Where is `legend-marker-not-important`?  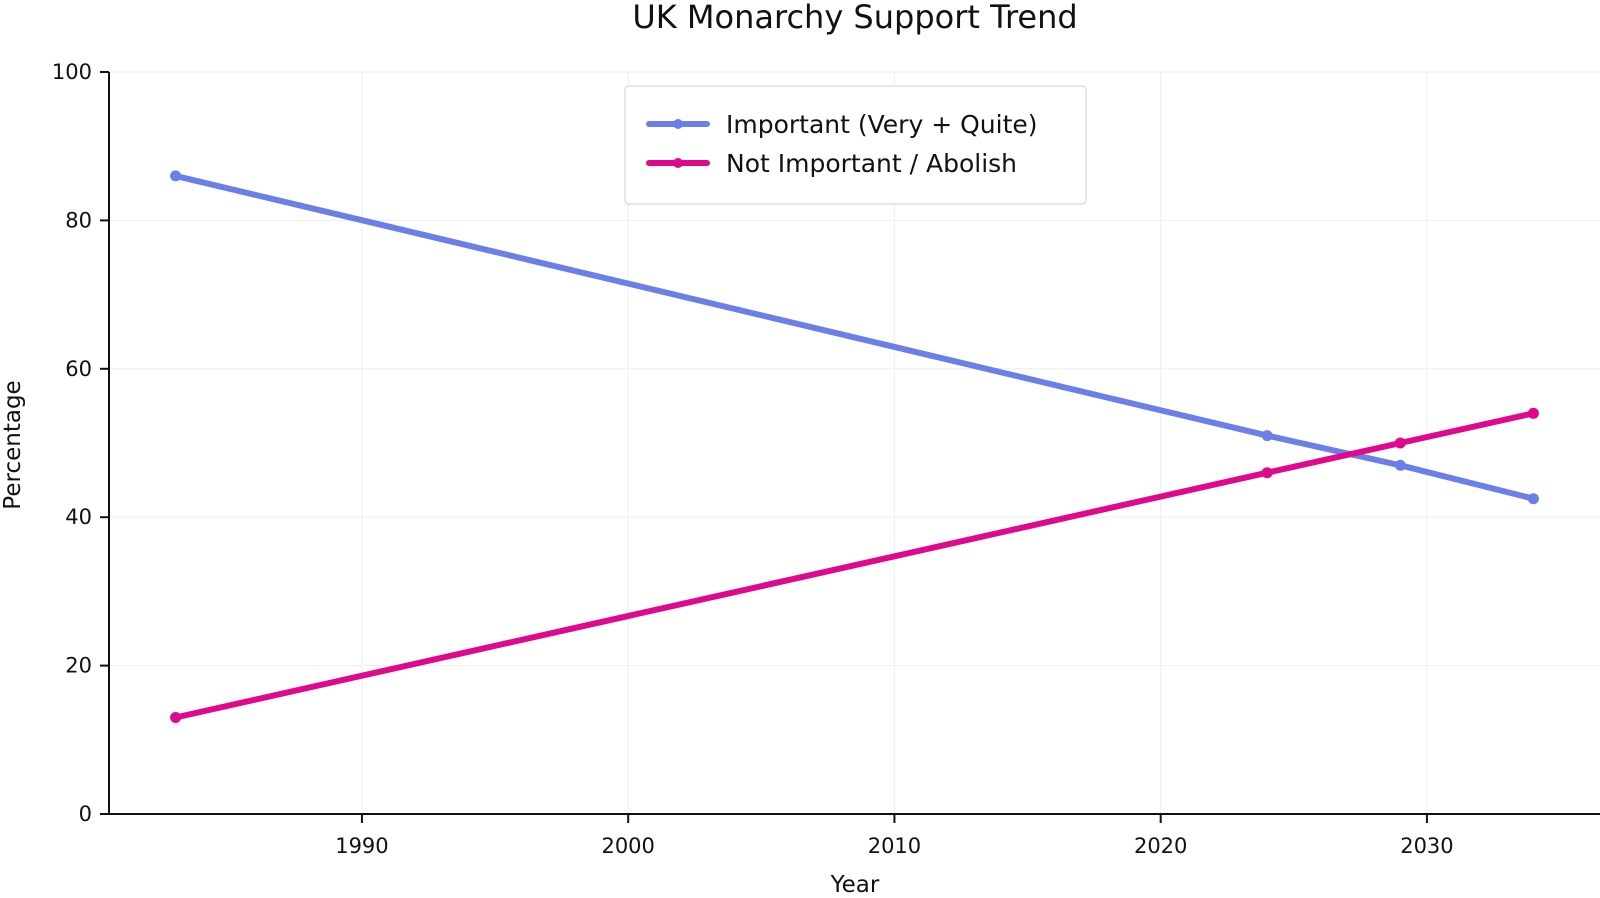 legend-marker-not-important is located at coordinates (678, 163).